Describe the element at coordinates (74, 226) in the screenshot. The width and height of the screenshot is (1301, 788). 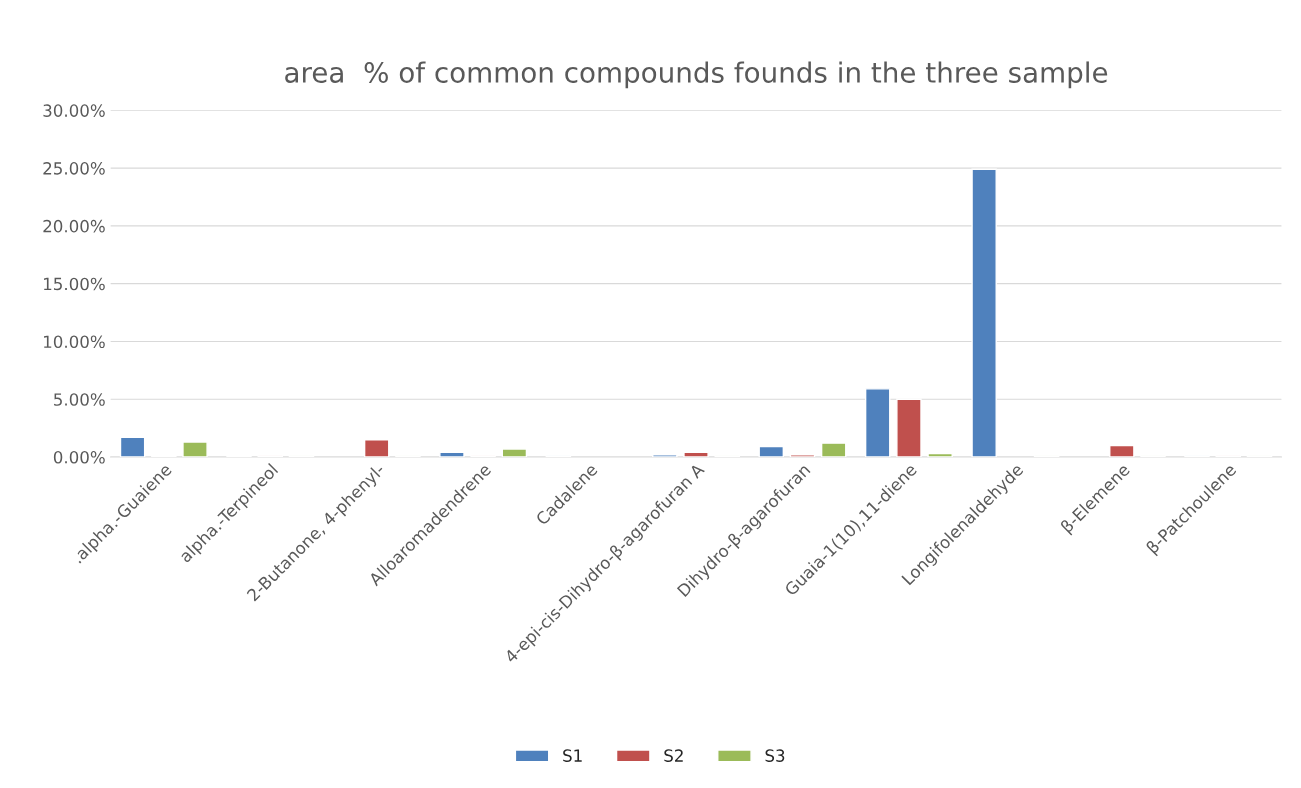
I see `y-tick-label: 20.00%` at that location.